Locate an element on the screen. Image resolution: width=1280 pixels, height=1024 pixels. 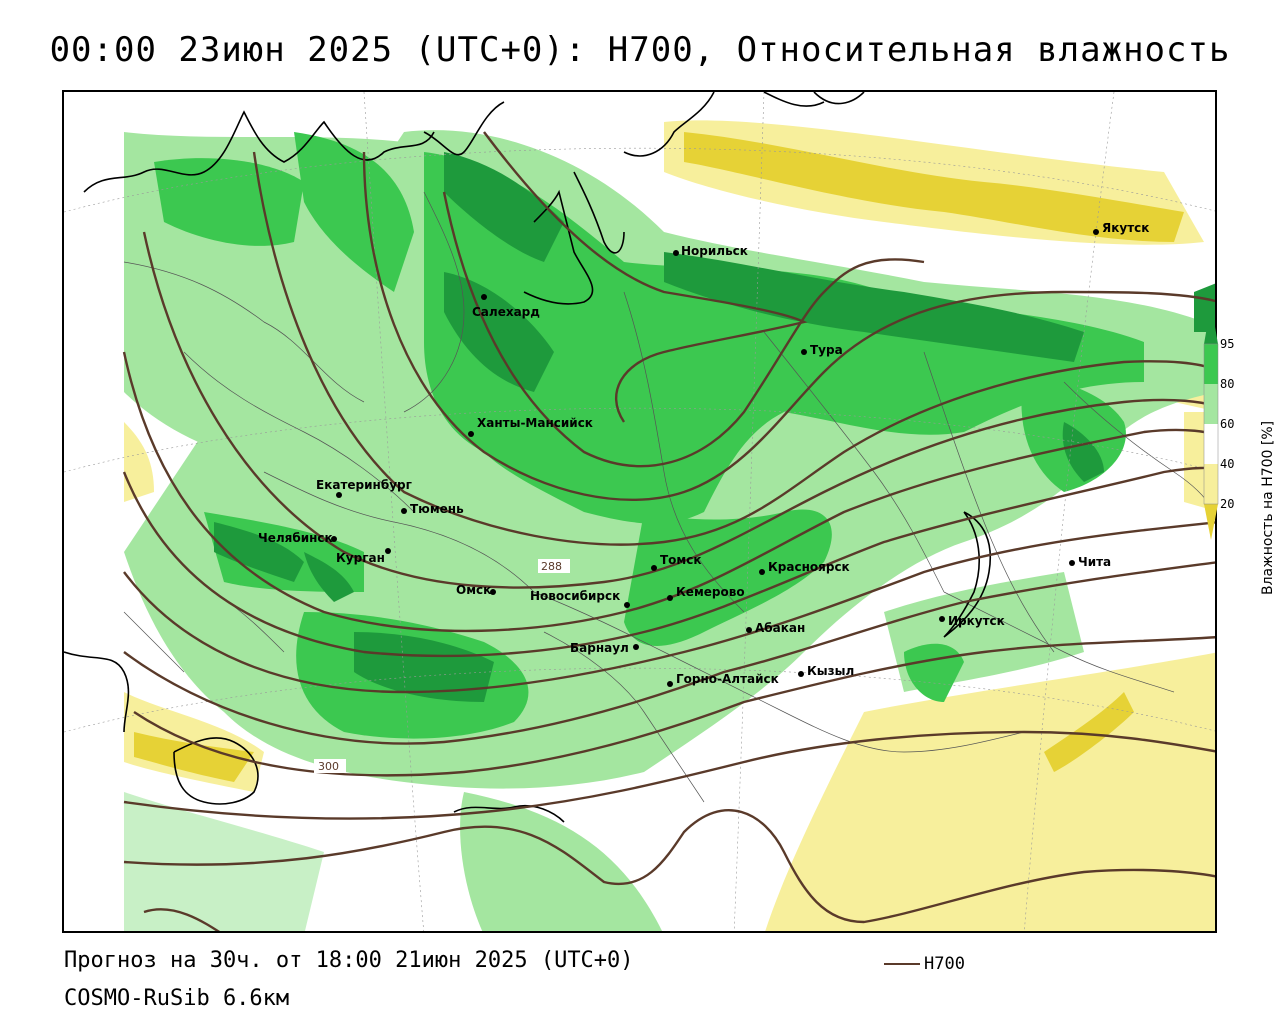
city-marker: Кемерово is located at coordinates (706, 593).